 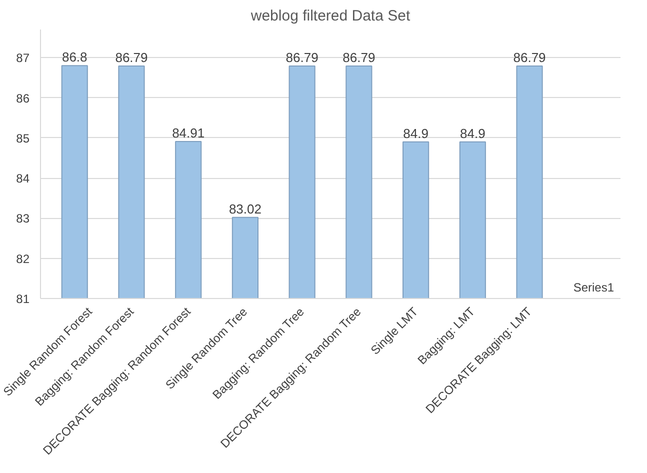 What do you see at coordinates (23, 219) in the screenshot?
I see `y-tick-label: 83` at bounding box center [23, 219].